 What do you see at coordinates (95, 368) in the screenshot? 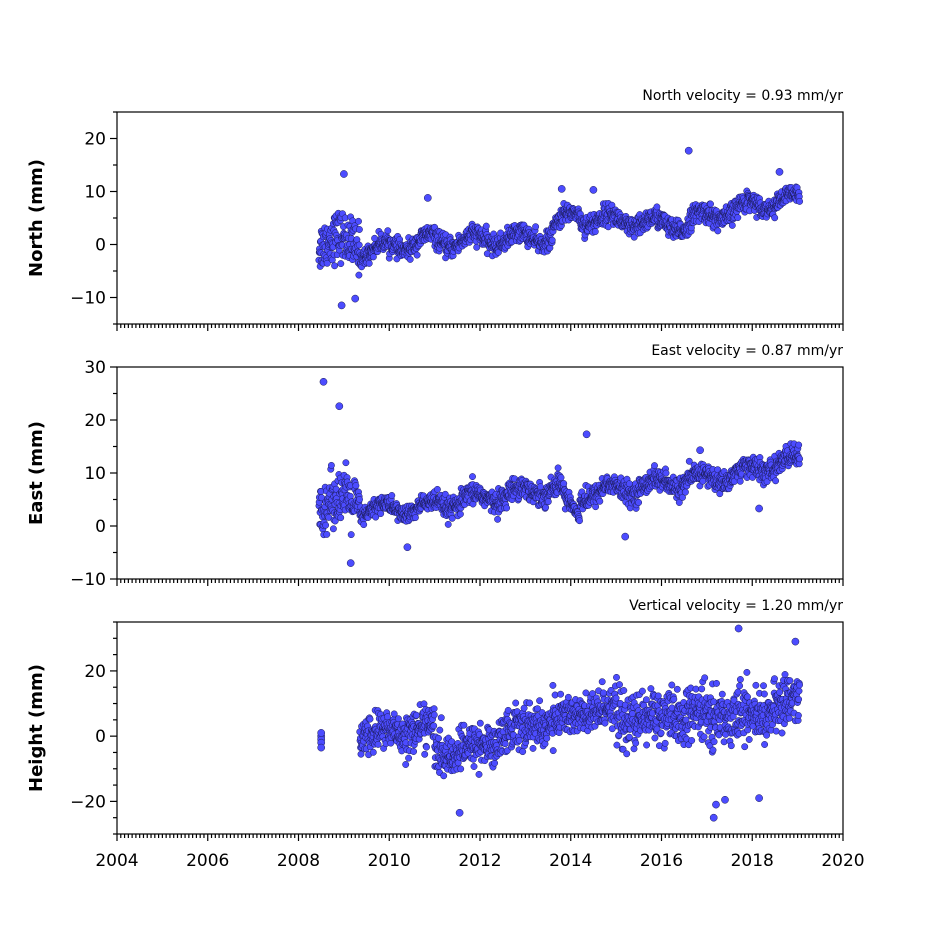
I see `y-tick-label: 30` at bounding box center [95, 368].